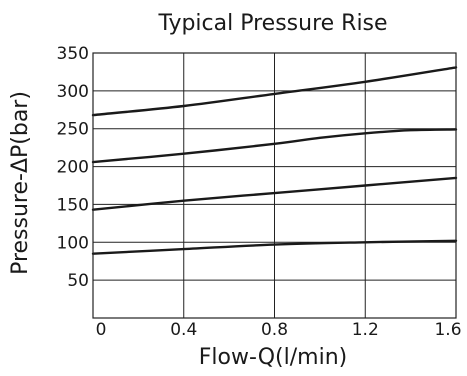  Describe the element at coordinates (73, 168) in the screenshot. I see `y-tick-label: 200` at that location.